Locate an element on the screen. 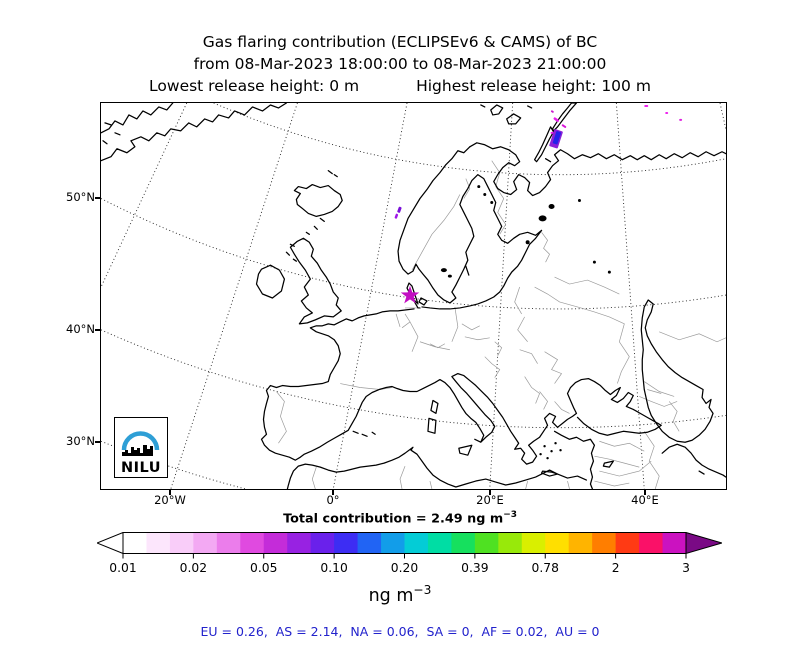  lon-label-40e: 40°E is located at coordinates (645, 500).